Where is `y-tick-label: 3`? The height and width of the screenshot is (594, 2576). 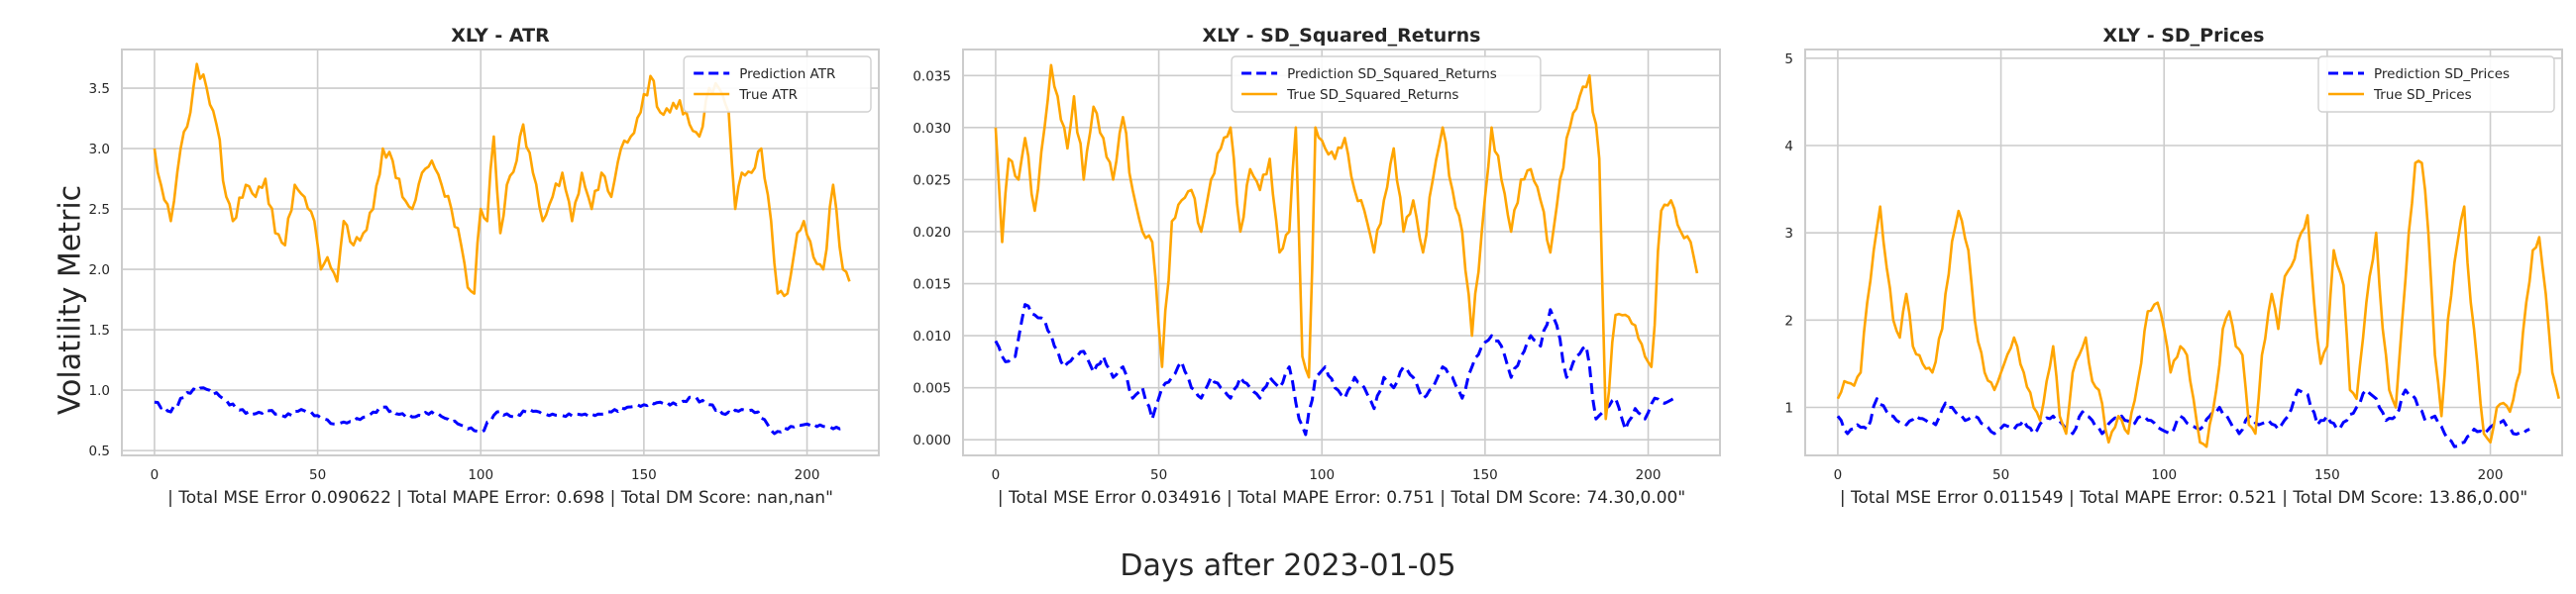
y-tick-label: 3 is located at coordinates (1788, 234).